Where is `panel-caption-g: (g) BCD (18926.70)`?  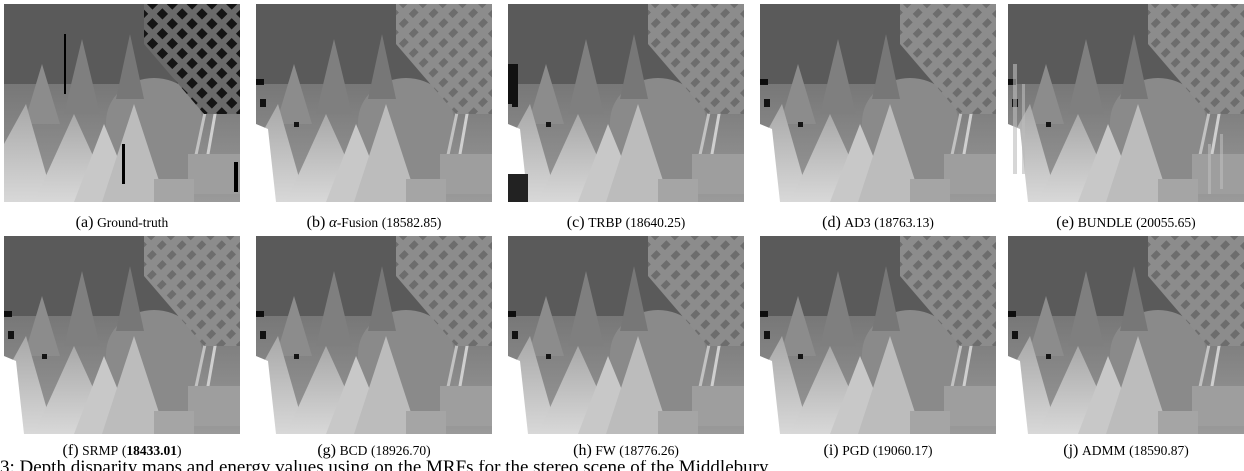 panel-caption-g: (g) BCD (18926.70) is located at coordinates (374, 450).